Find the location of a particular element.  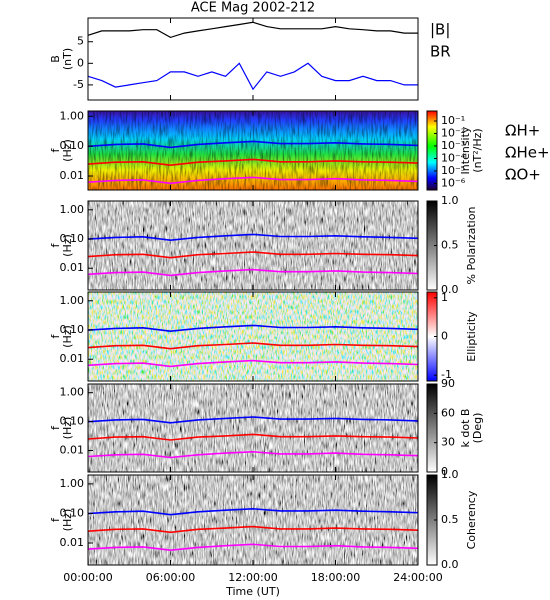

legend-label: |B| is located at coordinates (440, 30).